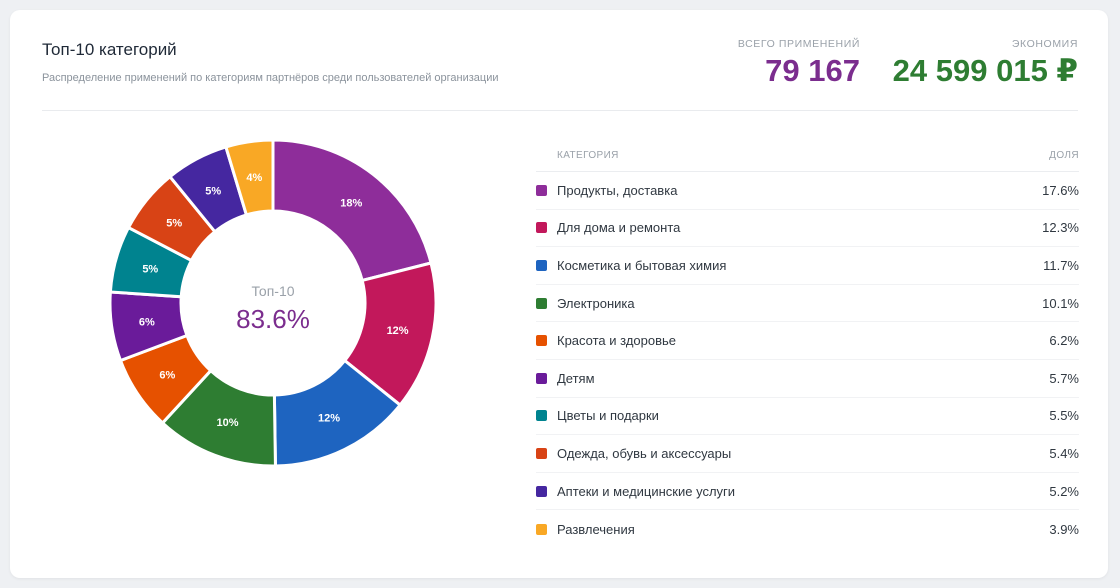  What do you see at coordinates (617, 190) in the screenshot?
I see `legend-category-label: Продукты, доставка` at bounding box center [617, 190].